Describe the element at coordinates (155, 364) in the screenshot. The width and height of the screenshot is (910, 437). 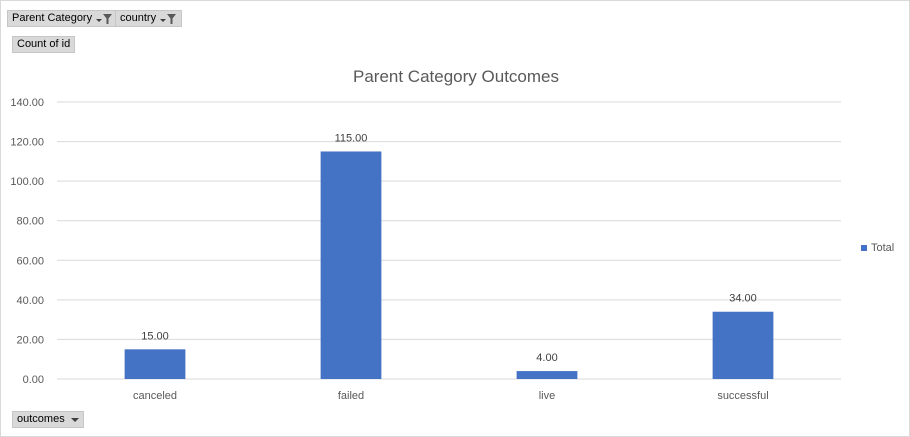
I see `bar-canceled` at that location.